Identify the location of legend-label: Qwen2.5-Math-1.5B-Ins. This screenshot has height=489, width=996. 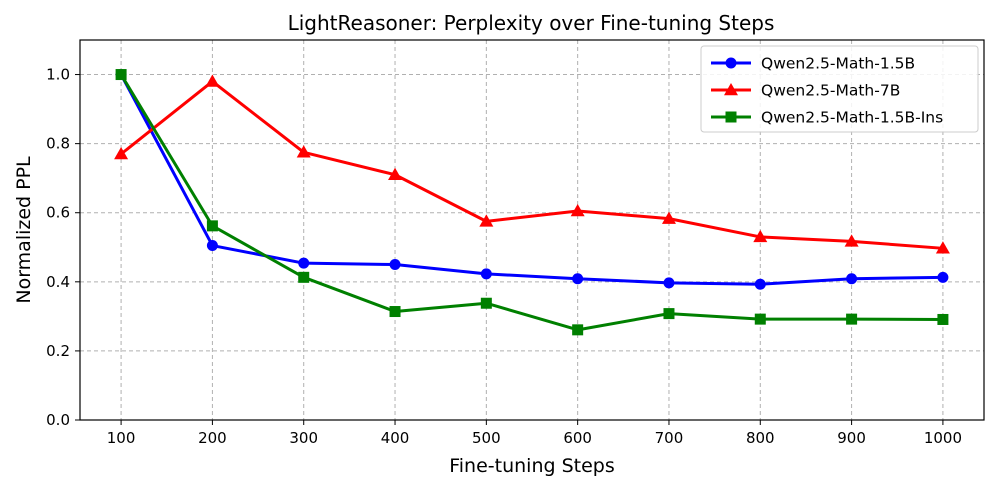
(852, 118).